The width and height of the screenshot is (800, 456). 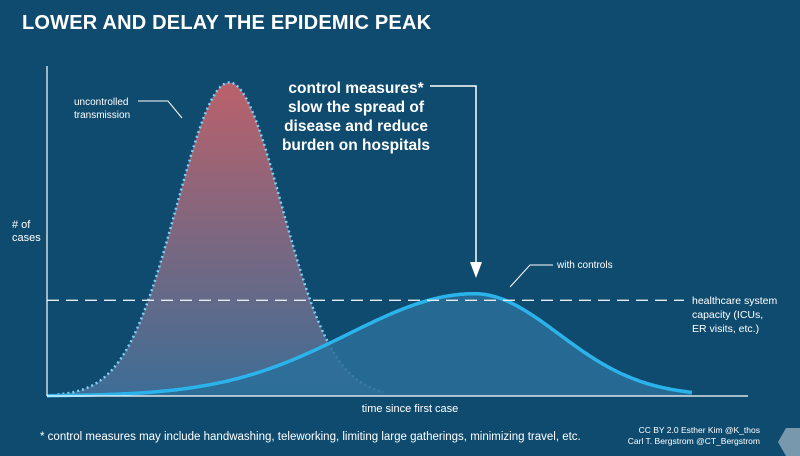 What do you see at coordinates (26, 238) in the screenshot?
I see `y-axis-label-line2: cases` at bounding box center [26, 238].